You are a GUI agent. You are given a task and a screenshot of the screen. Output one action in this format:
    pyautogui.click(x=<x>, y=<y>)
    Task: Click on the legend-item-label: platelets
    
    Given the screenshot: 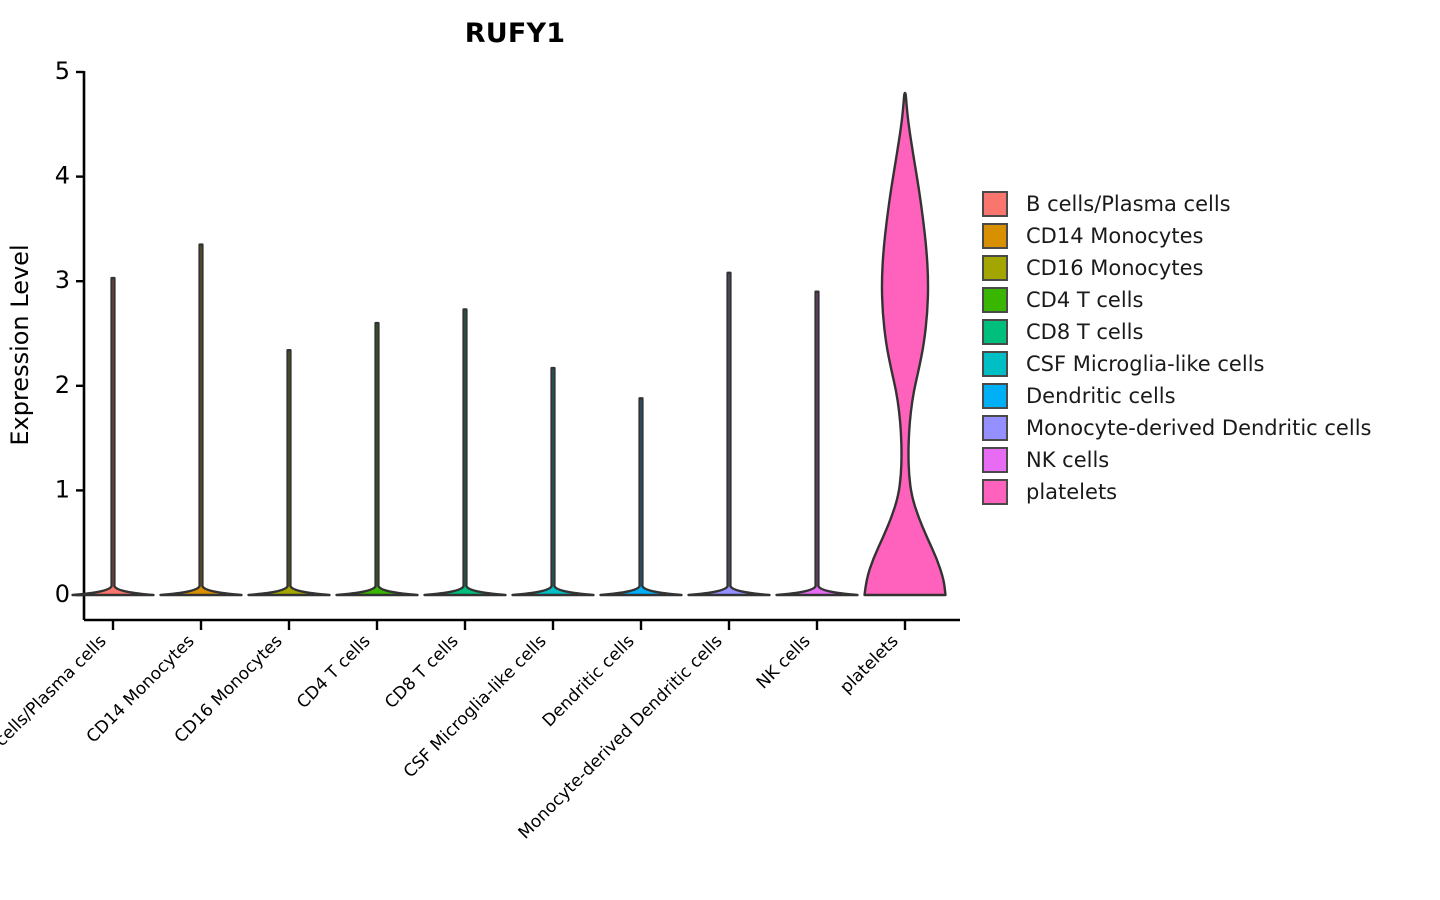 What is the action you would take?
    pyautogui.click(x=1072, y=491)
    